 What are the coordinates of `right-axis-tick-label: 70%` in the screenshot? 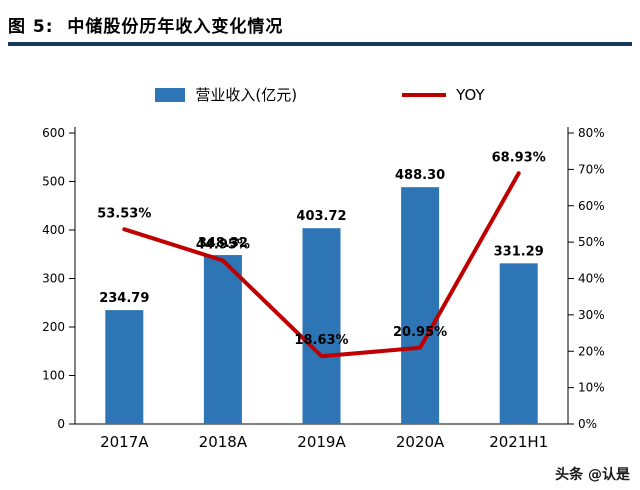 It's located at (591, 169).